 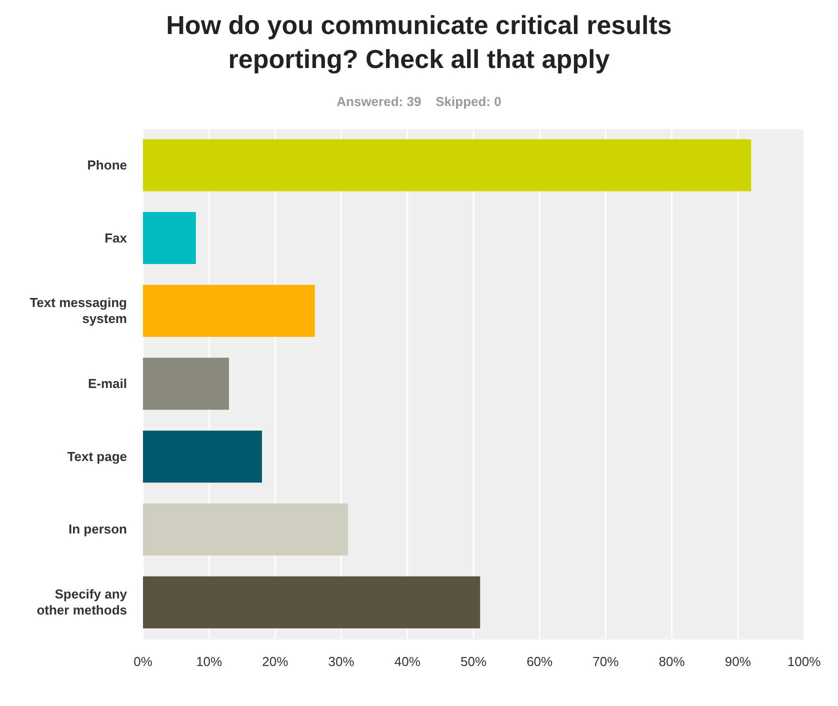 I want to click on x-tick-label: 50%, so click(x=473, y=662).